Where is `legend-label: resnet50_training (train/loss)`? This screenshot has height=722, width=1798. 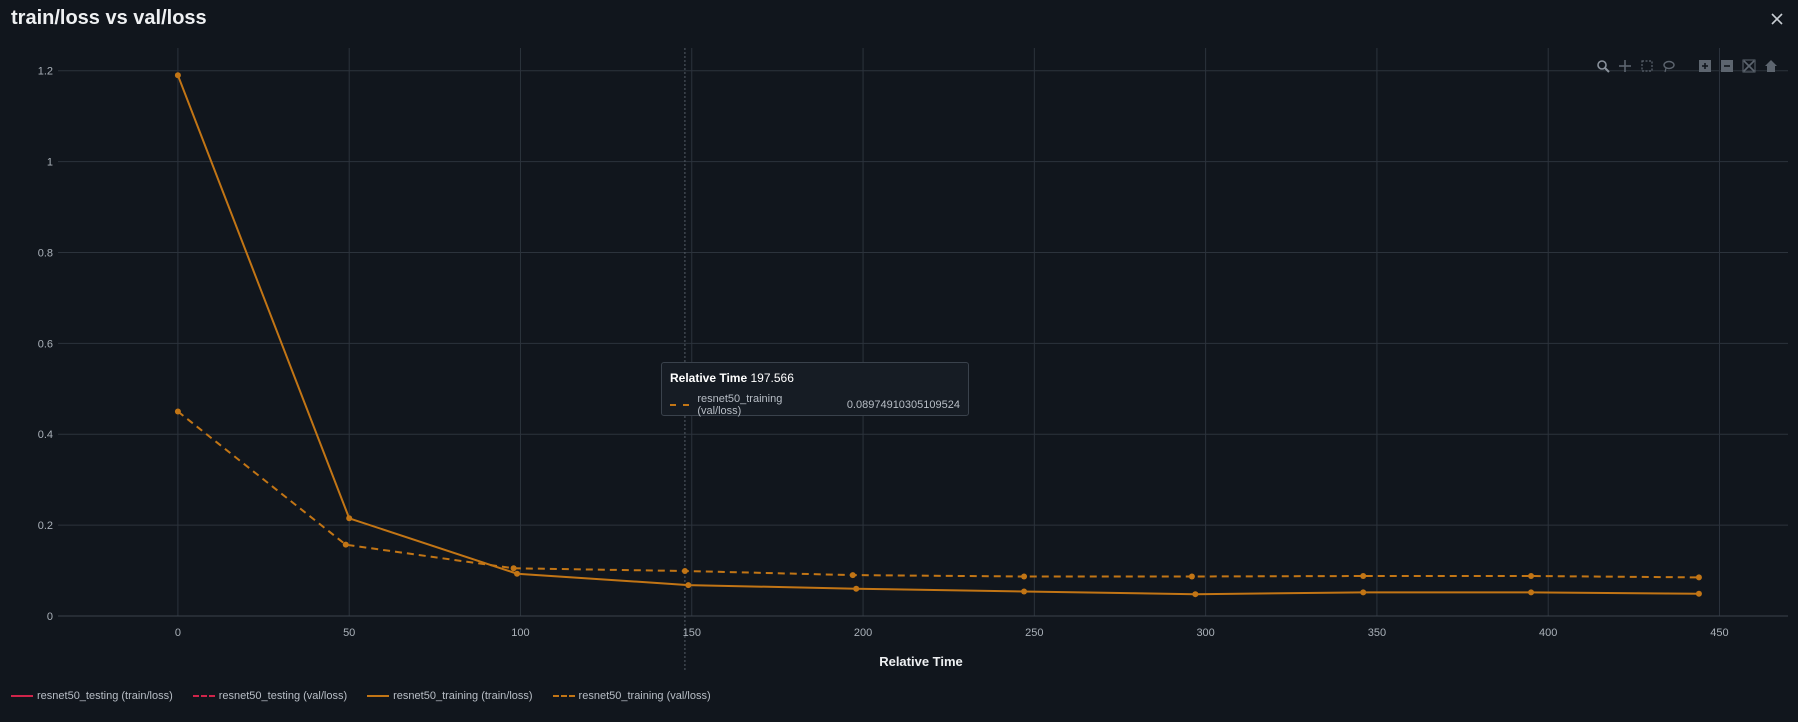
legend-label: resnet50_training (train/loss) is located at coordinates (463, 696).